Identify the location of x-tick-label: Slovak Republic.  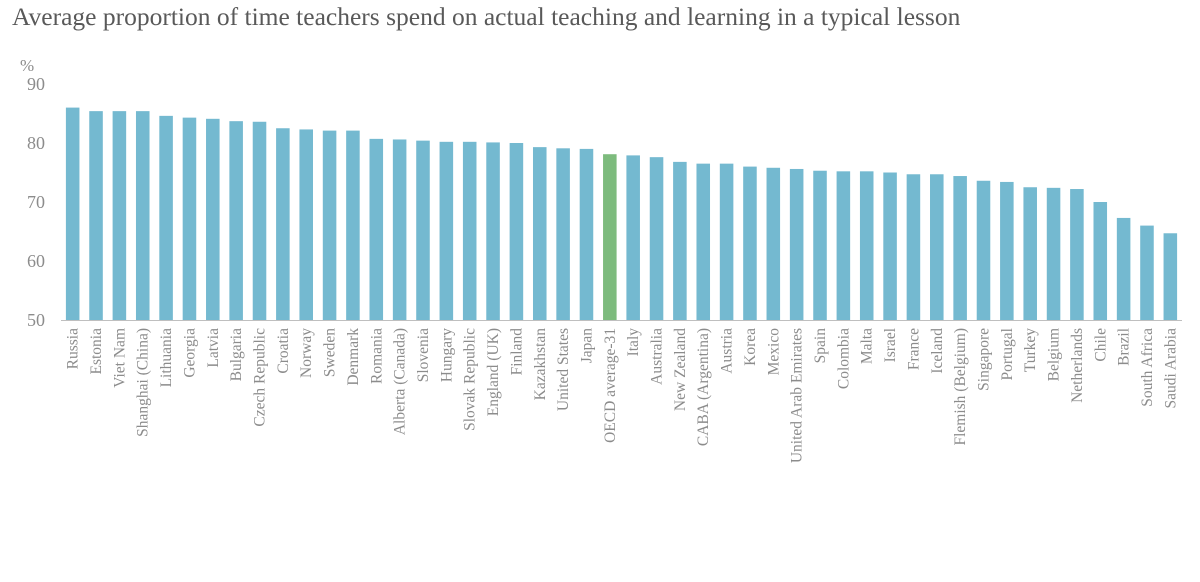
(470, 379).